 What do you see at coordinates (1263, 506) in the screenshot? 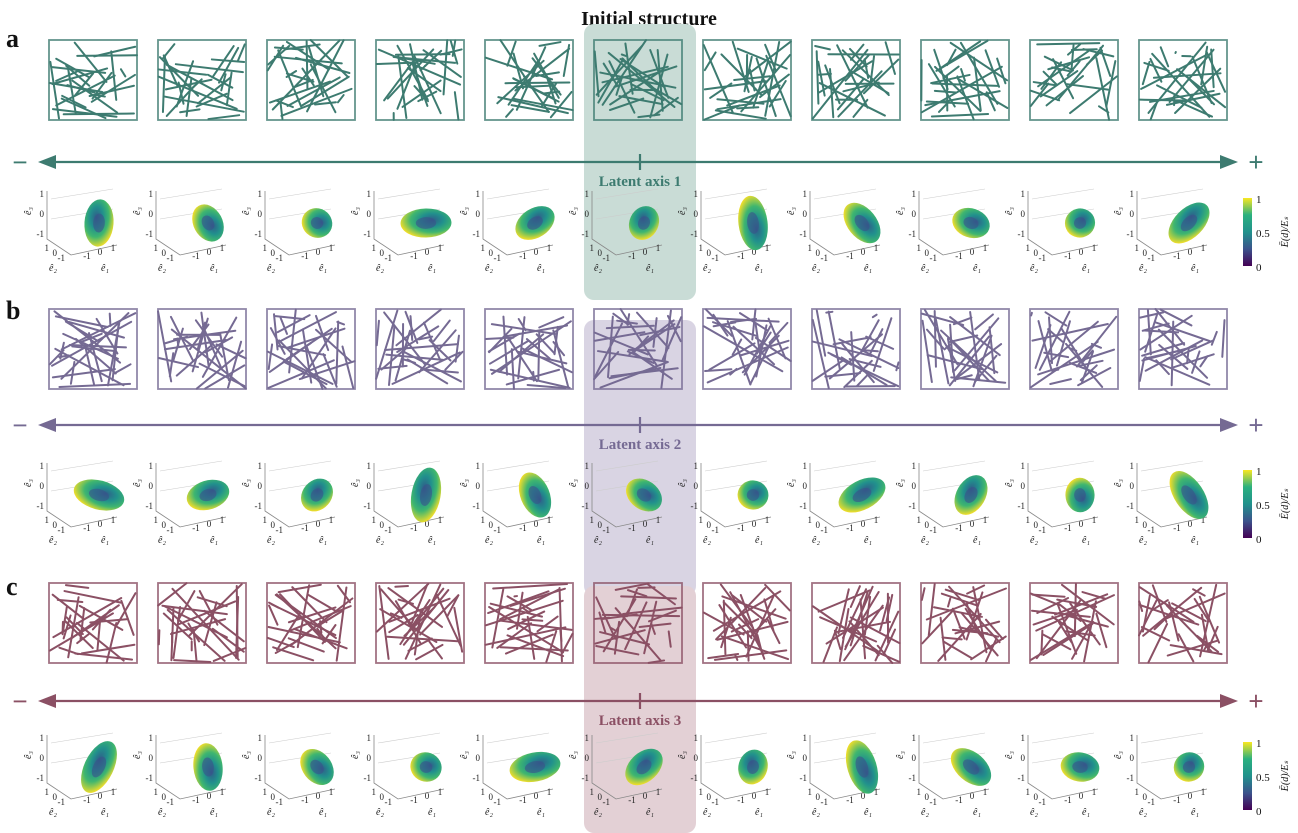
I see `colorbar-tick: 0.5` at bounding box center [1263, 506].